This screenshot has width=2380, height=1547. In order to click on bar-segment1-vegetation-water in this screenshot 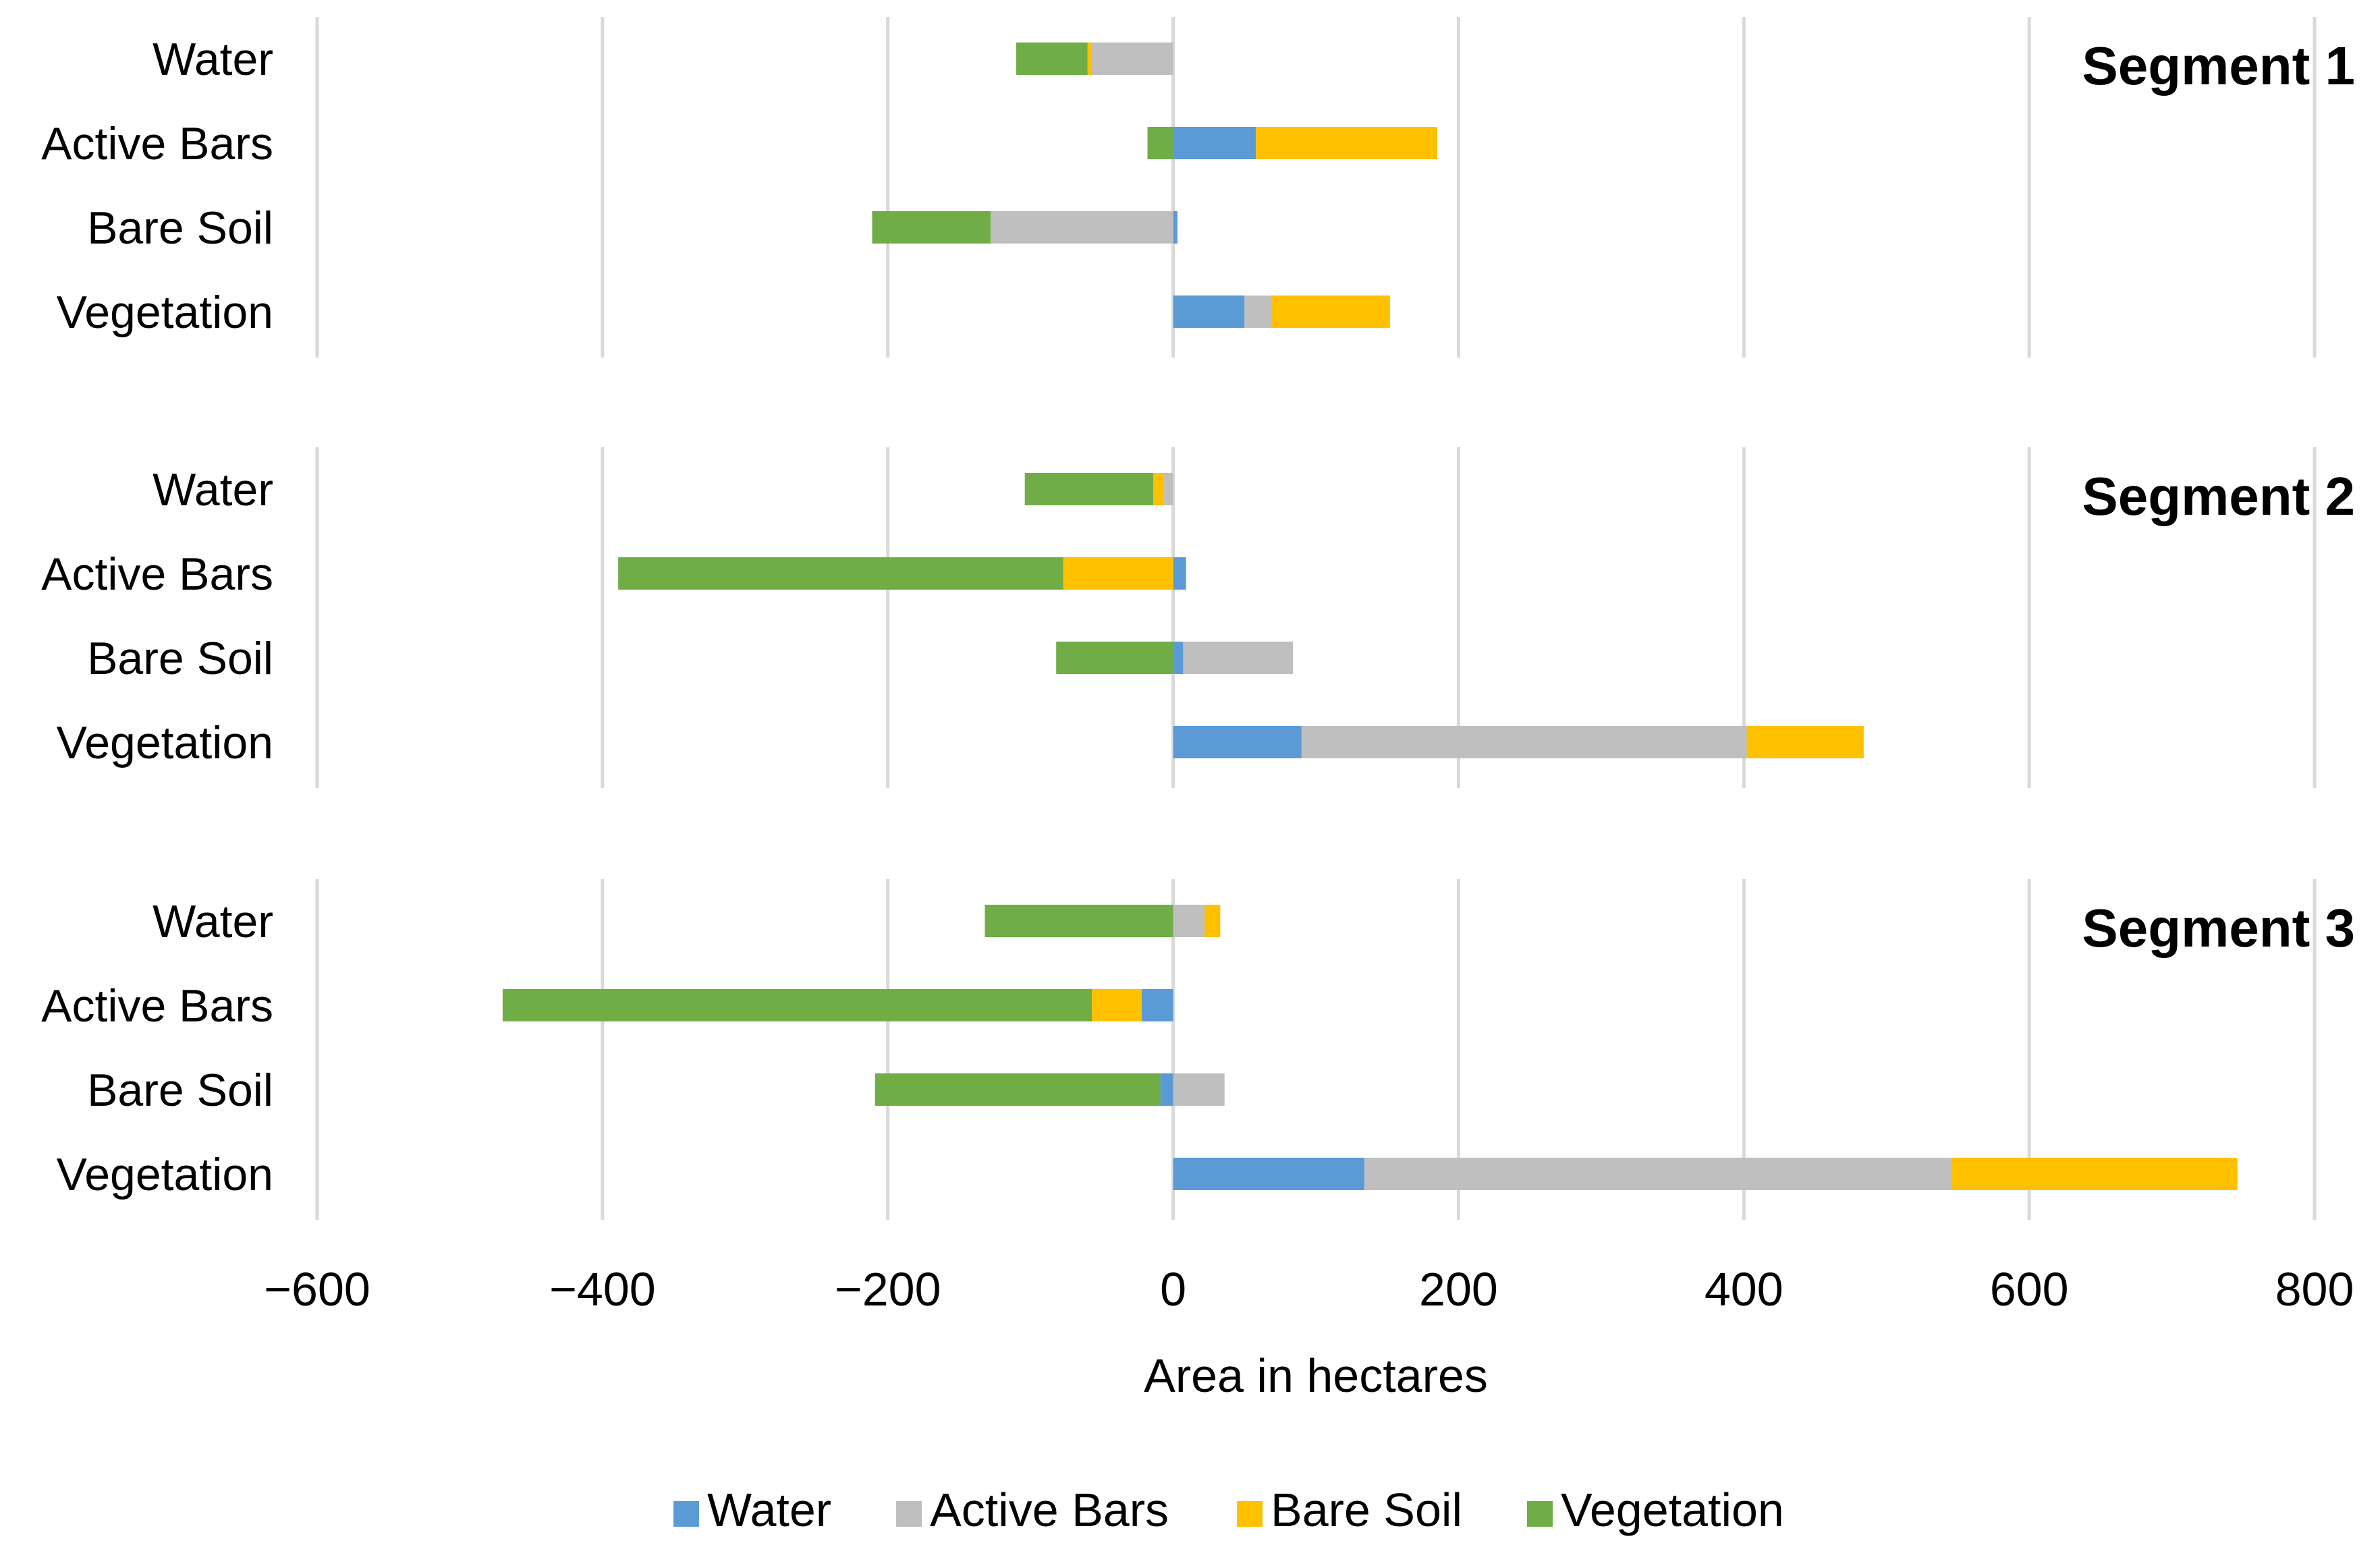, I will do `click(1209, 312)`.